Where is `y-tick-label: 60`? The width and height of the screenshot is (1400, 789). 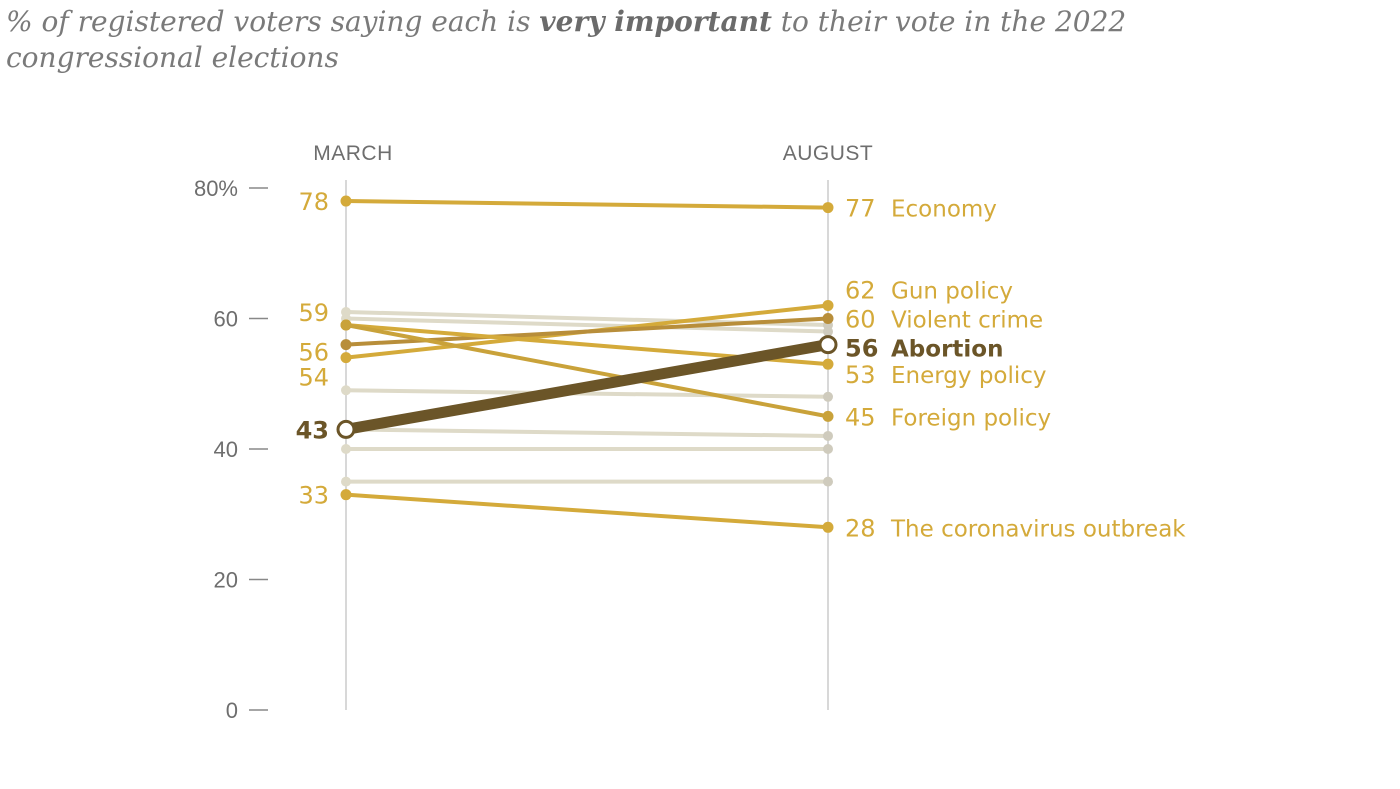 y-tick-label: 60 is located at coordinates (226, 319).